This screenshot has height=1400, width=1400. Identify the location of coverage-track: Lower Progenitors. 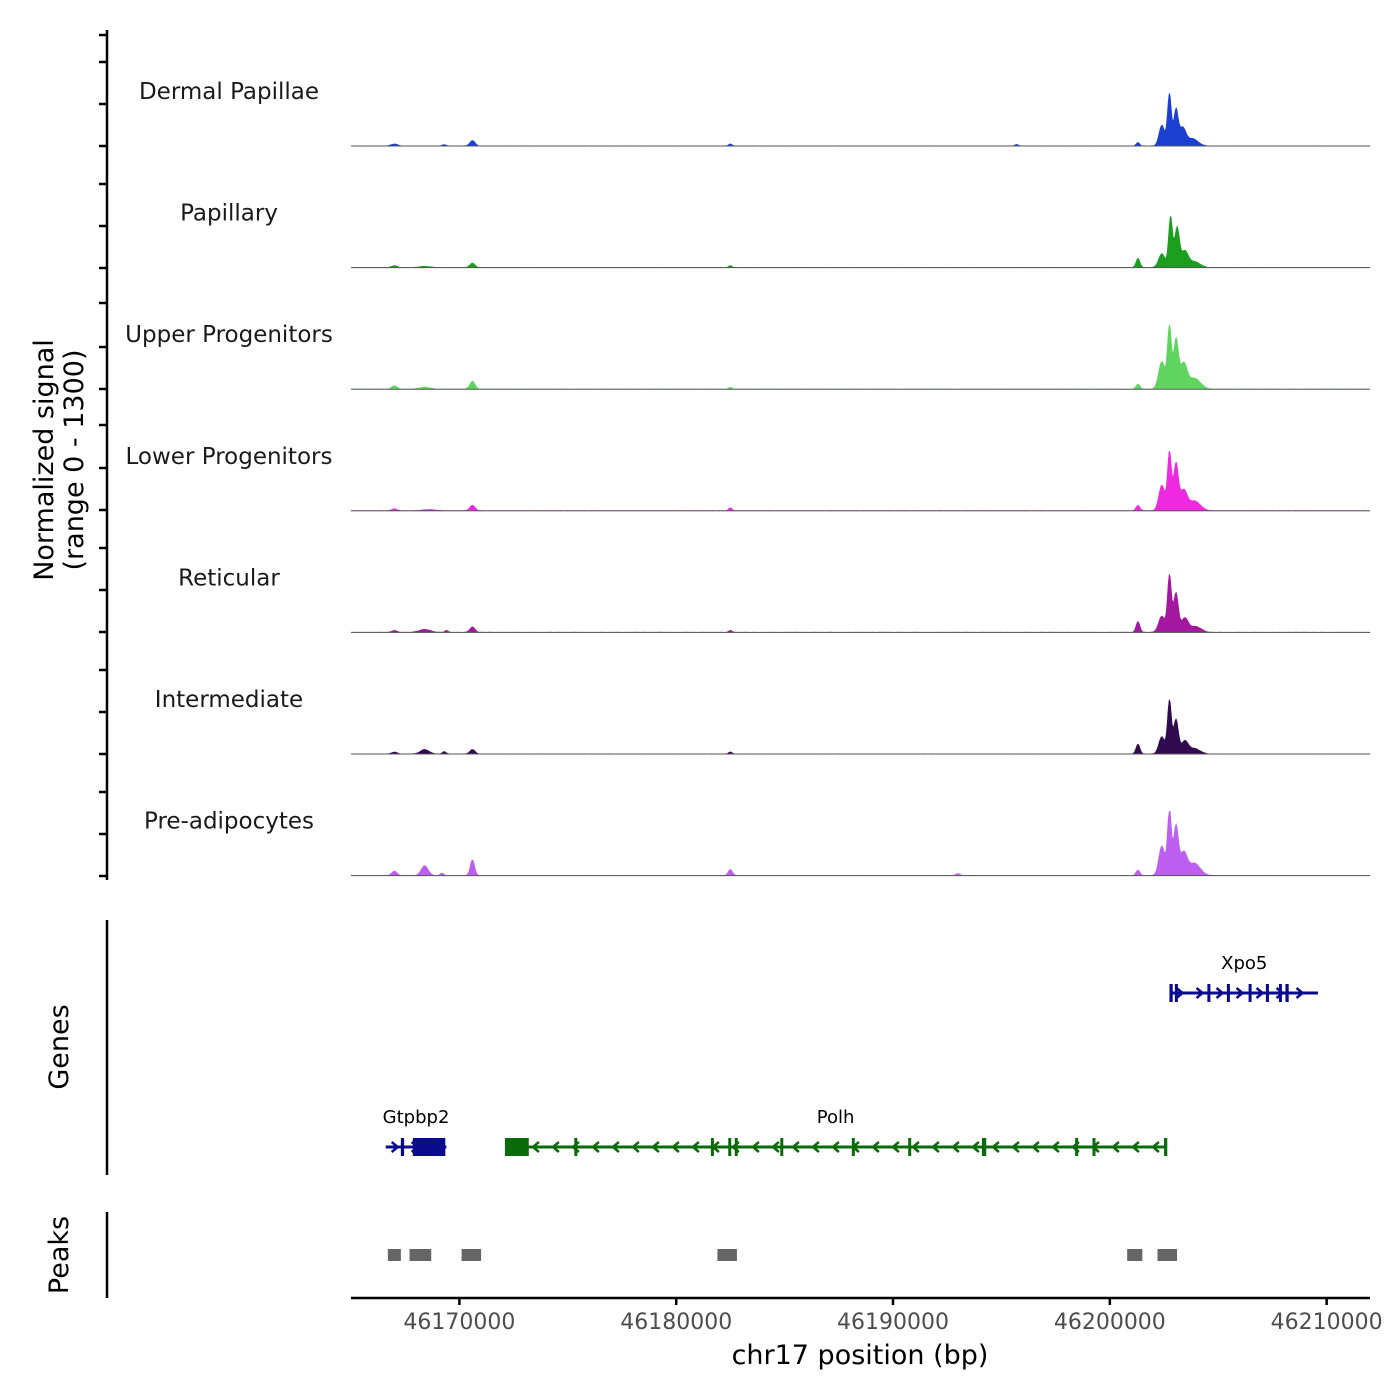
(748, 478).